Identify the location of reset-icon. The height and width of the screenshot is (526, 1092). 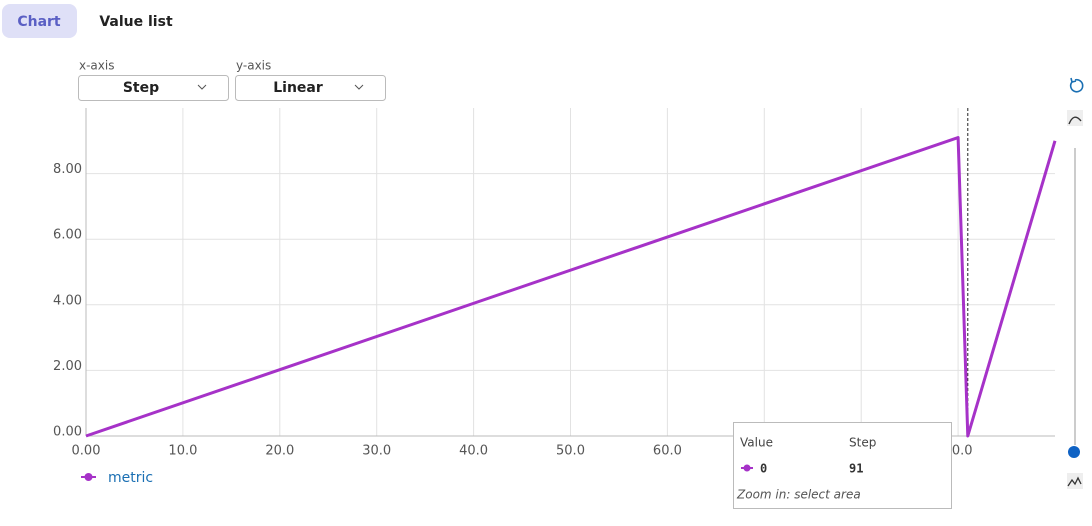
(1076, 85).